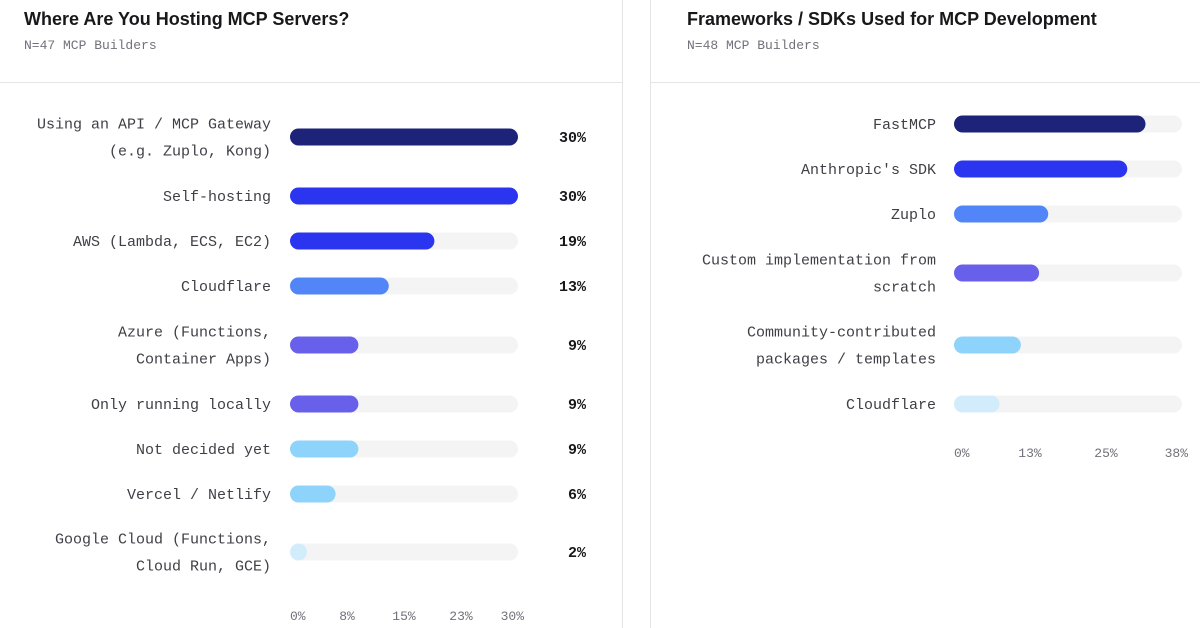  What do you see at coordinates (1177, 453) in the screenshot?
I see `x-tick-label: 38%` at bounding box center [1177, 453].